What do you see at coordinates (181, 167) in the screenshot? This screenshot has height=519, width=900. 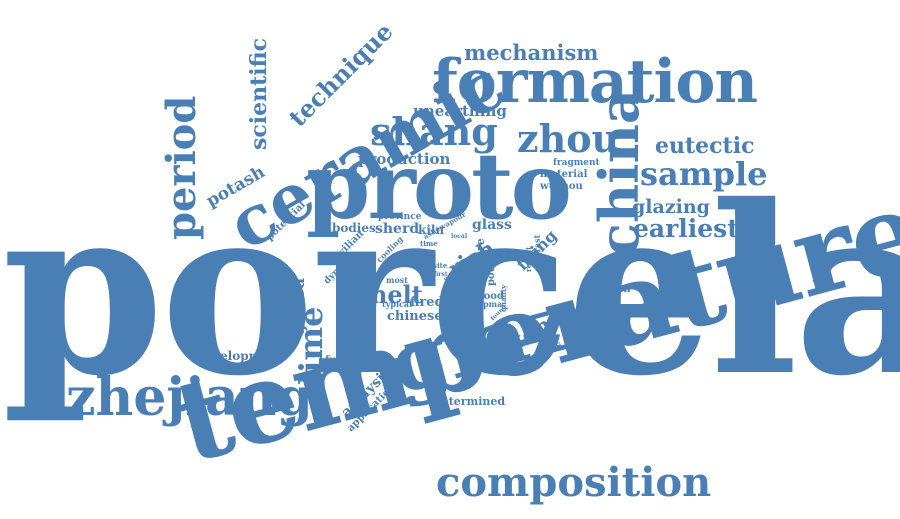 I see `word-period: period` at bounding box center [181, 167].